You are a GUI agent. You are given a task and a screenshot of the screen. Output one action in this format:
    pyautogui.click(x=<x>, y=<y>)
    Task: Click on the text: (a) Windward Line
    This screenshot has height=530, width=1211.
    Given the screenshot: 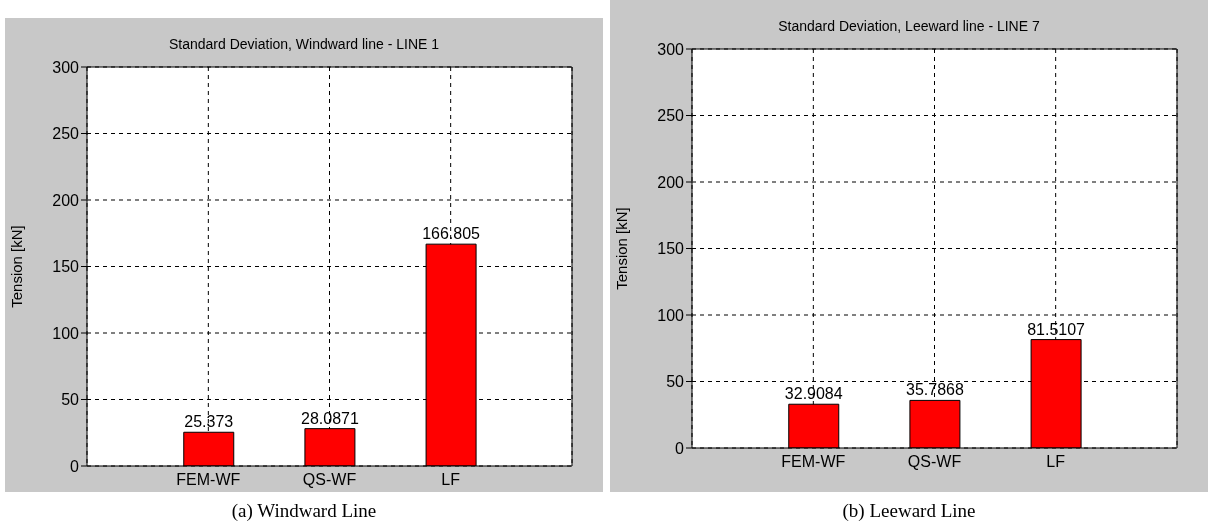 What is the action you would take?
    pyautogui.click(x=304, y=511)
    